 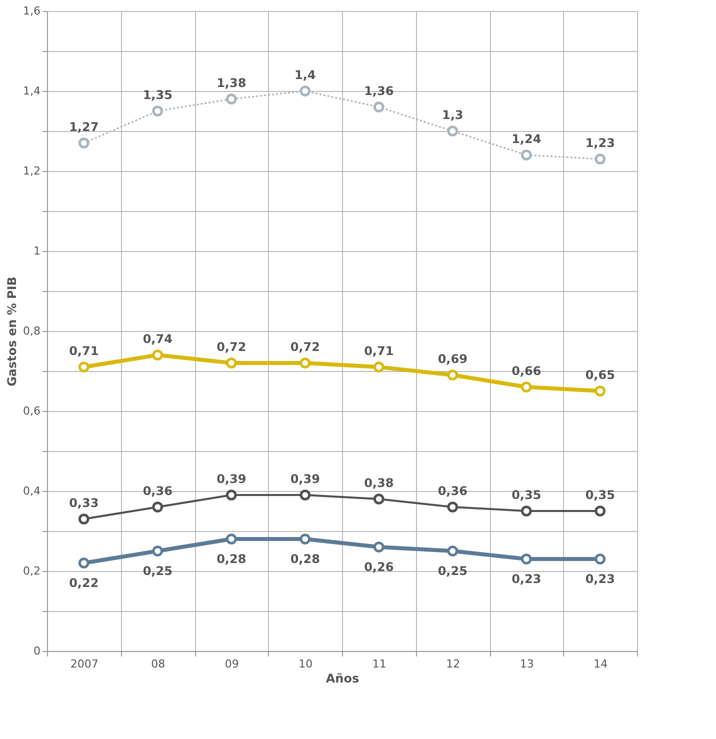 What do you see at coordinates (379, 91) in the screenshot?
I see `data-label: 1,36` at bounding box center [379, 91].